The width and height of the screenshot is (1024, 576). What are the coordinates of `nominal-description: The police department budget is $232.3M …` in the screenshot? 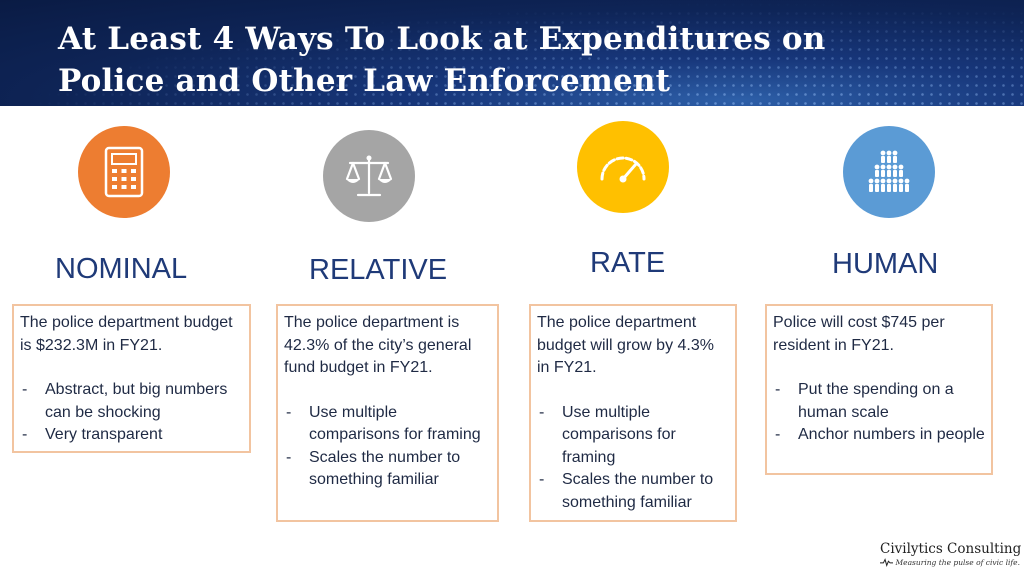 It's located at (126, 334).